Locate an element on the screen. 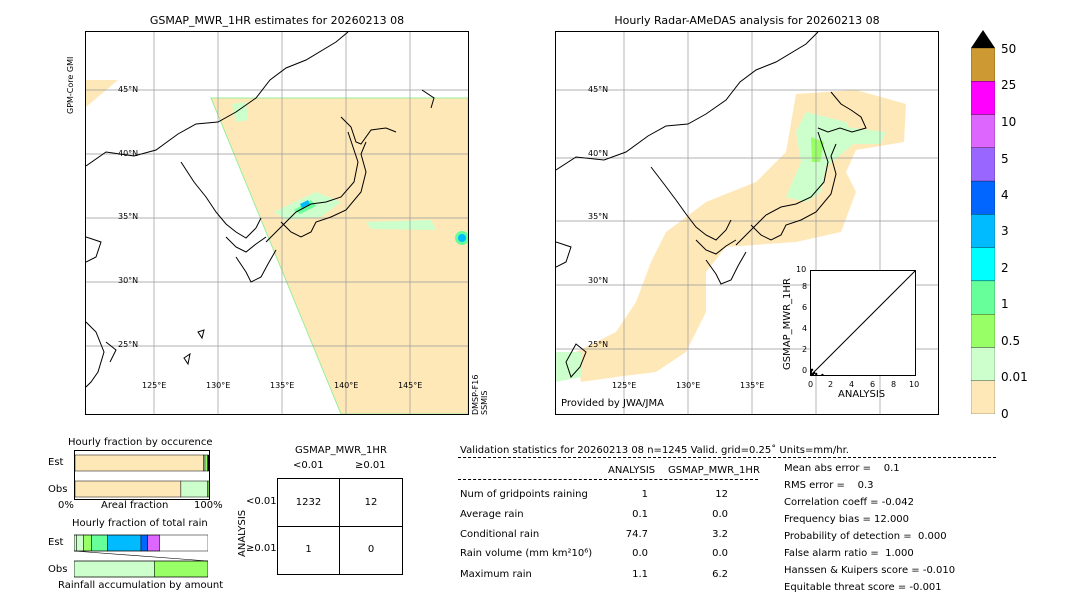  validation-score-3: Frequency bias = 12.000 is located at coordinates (847, 519).